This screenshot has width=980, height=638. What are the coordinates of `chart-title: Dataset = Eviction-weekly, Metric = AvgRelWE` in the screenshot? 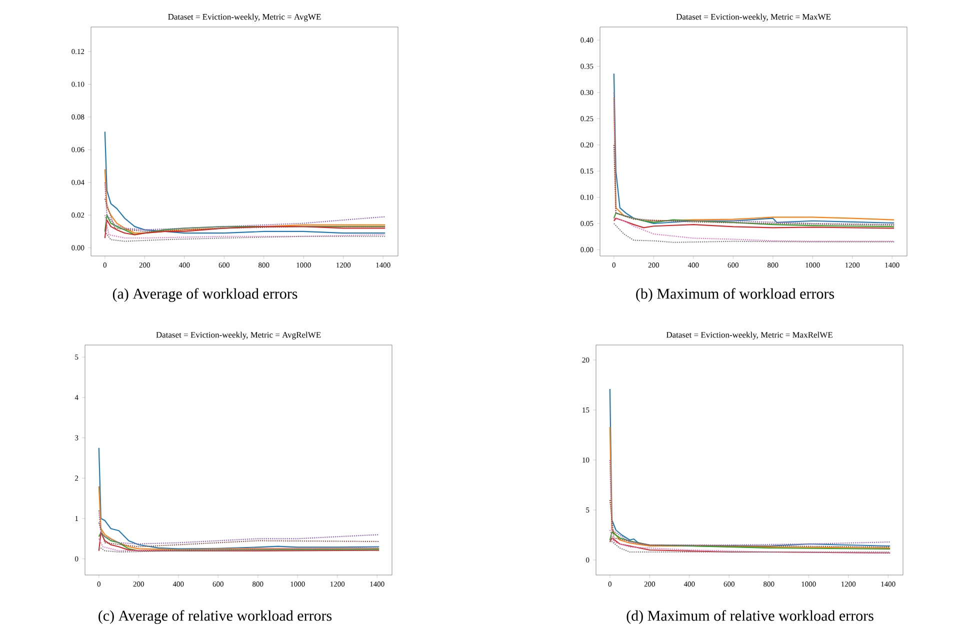 It's located at (238, 336).